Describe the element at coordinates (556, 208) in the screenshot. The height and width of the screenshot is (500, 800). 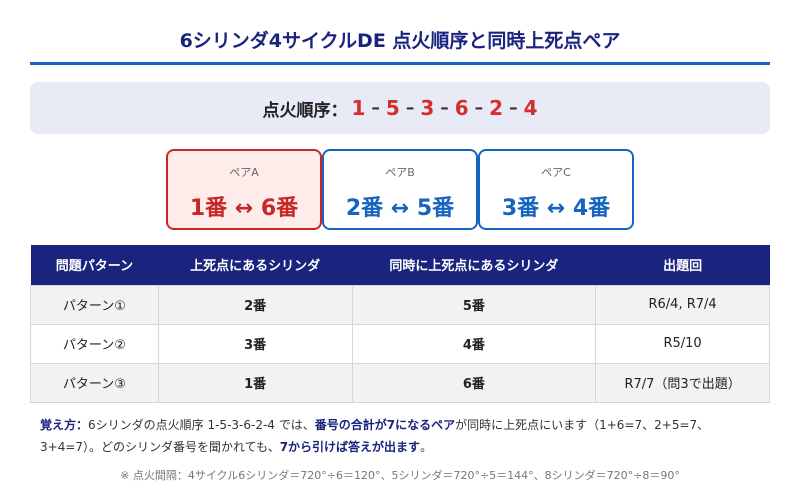
I see `pair-value: 3番 ↔ 4番` at that location.